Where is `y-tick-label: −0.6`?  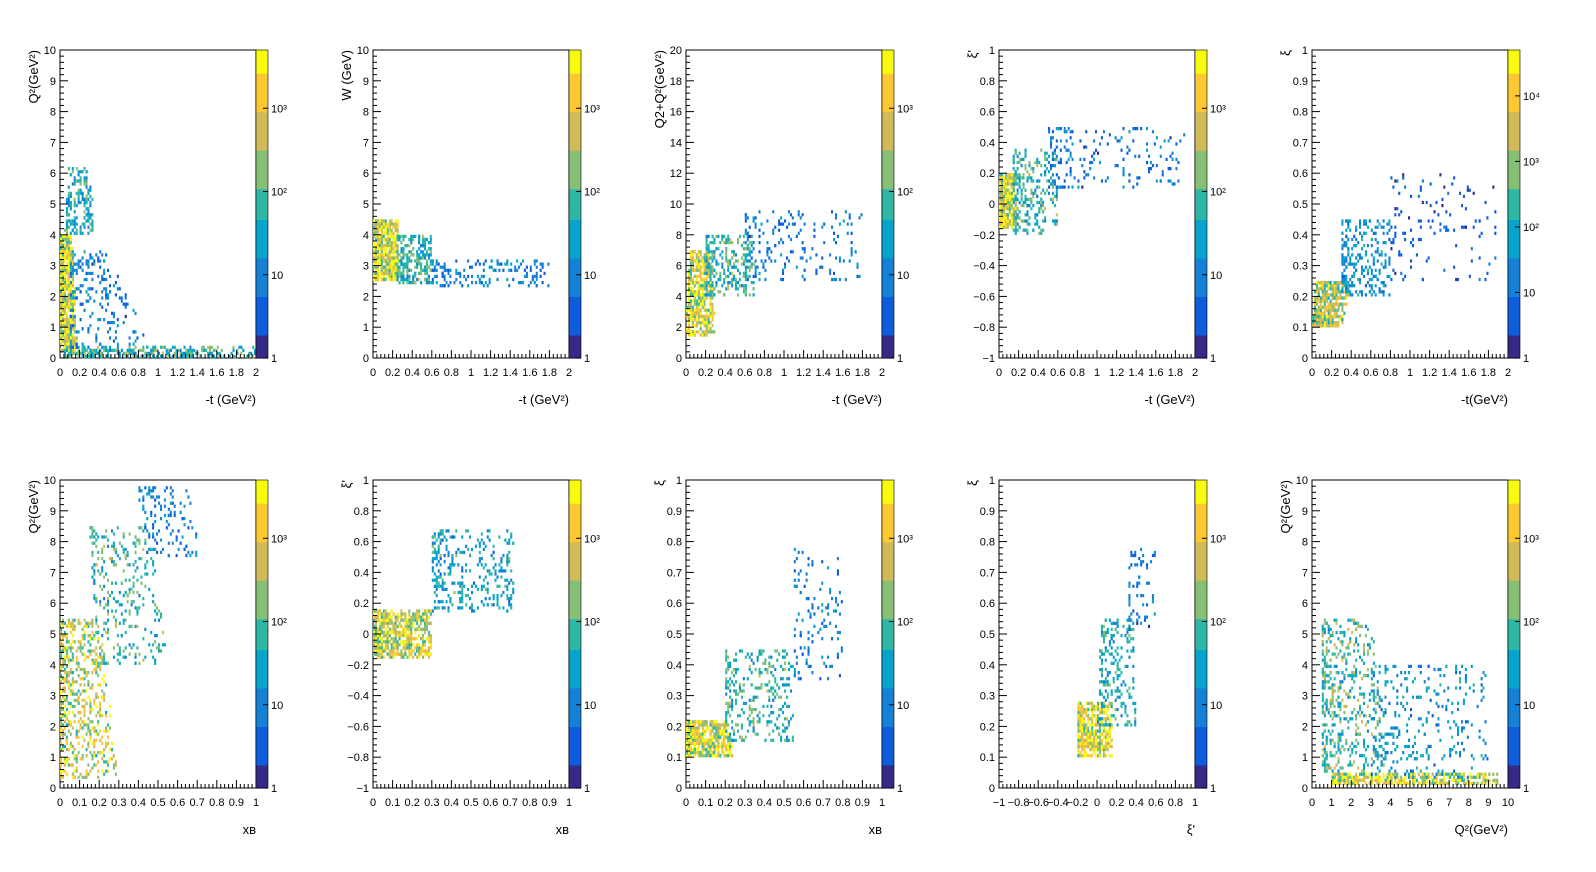
y-tick-label: −0.6 is located at coordinates (984, 297).